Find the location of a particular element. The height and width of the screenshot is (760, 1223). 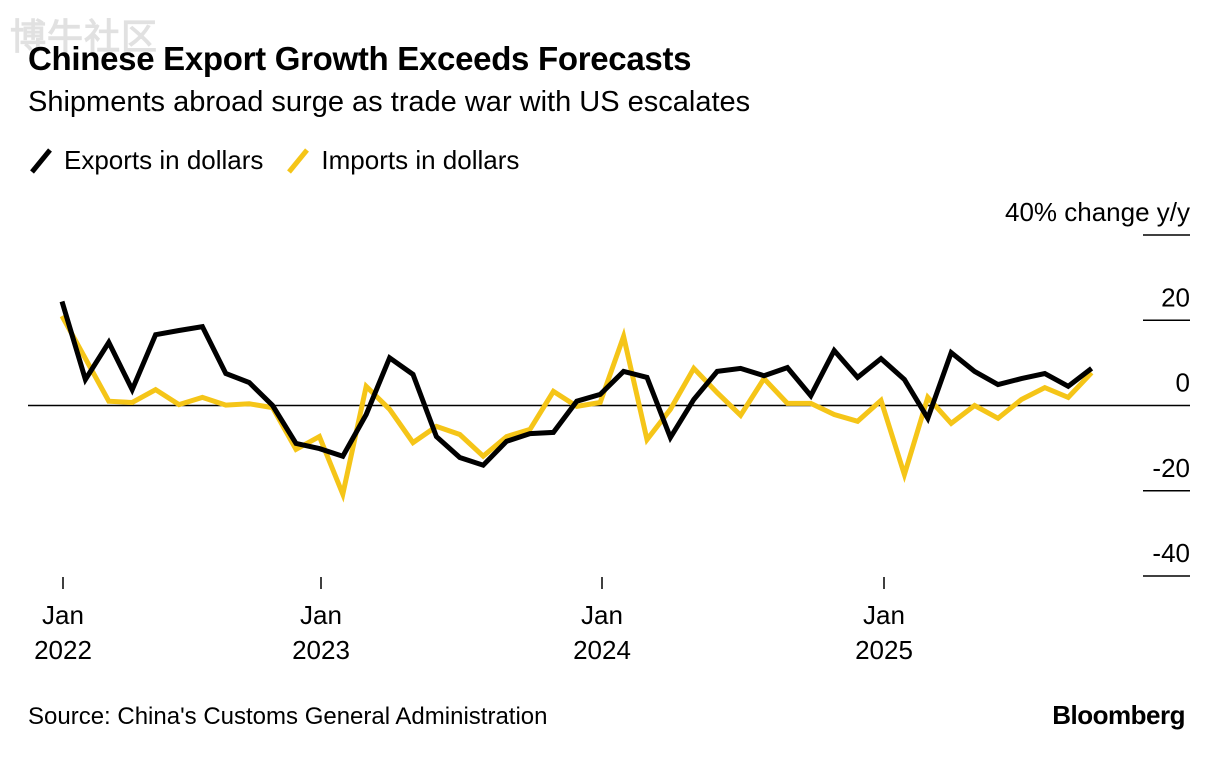

y-tick-label: 20 is located at coordinates (1175, 297).